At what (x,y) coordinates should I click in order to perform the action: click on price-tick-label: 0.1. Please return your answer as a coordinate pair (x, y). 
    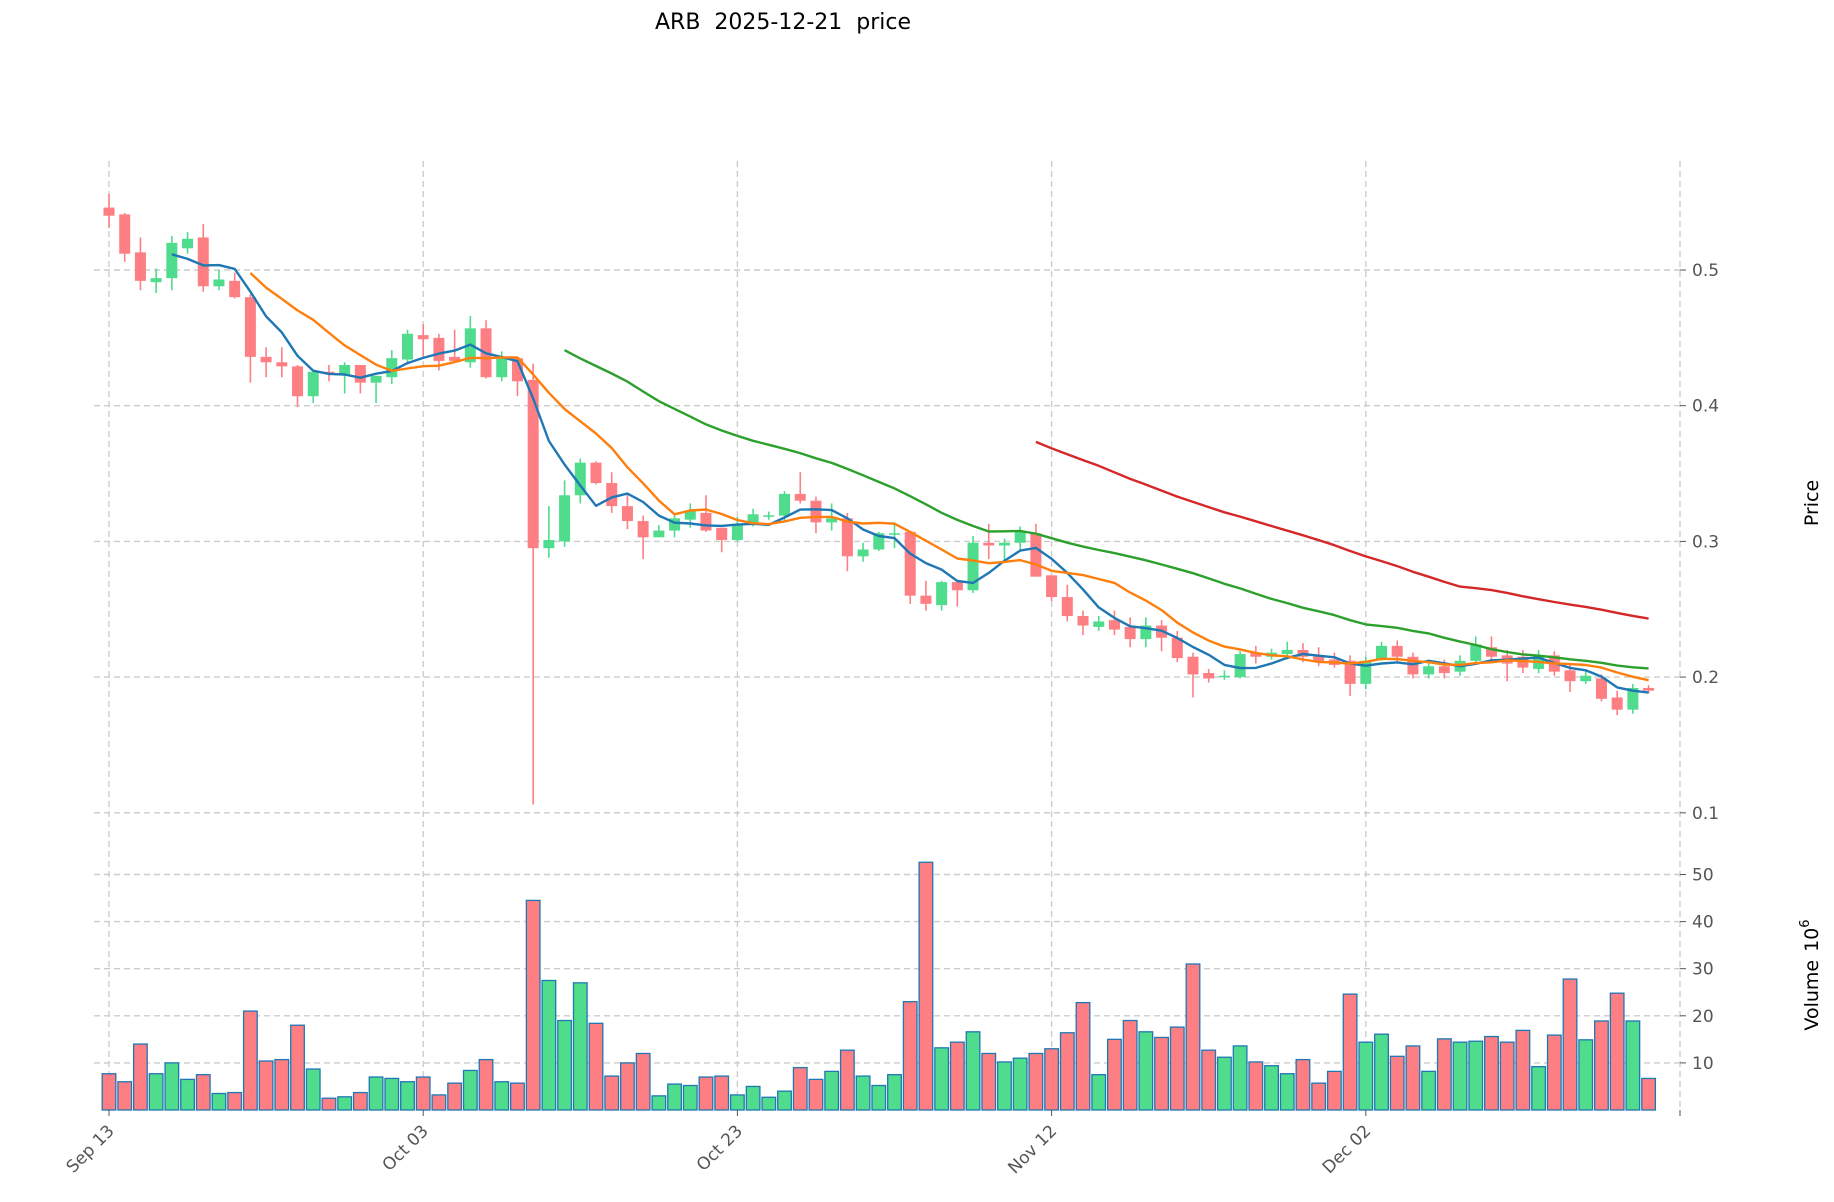
    Looking at the image, I should click on (1705, 814).